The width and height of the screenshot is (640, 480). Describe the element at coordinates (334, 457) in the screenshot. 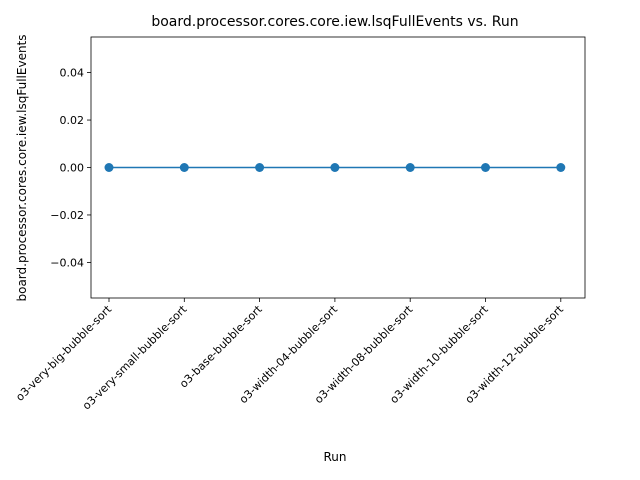

I see `x-axis-label: Run` at that location.